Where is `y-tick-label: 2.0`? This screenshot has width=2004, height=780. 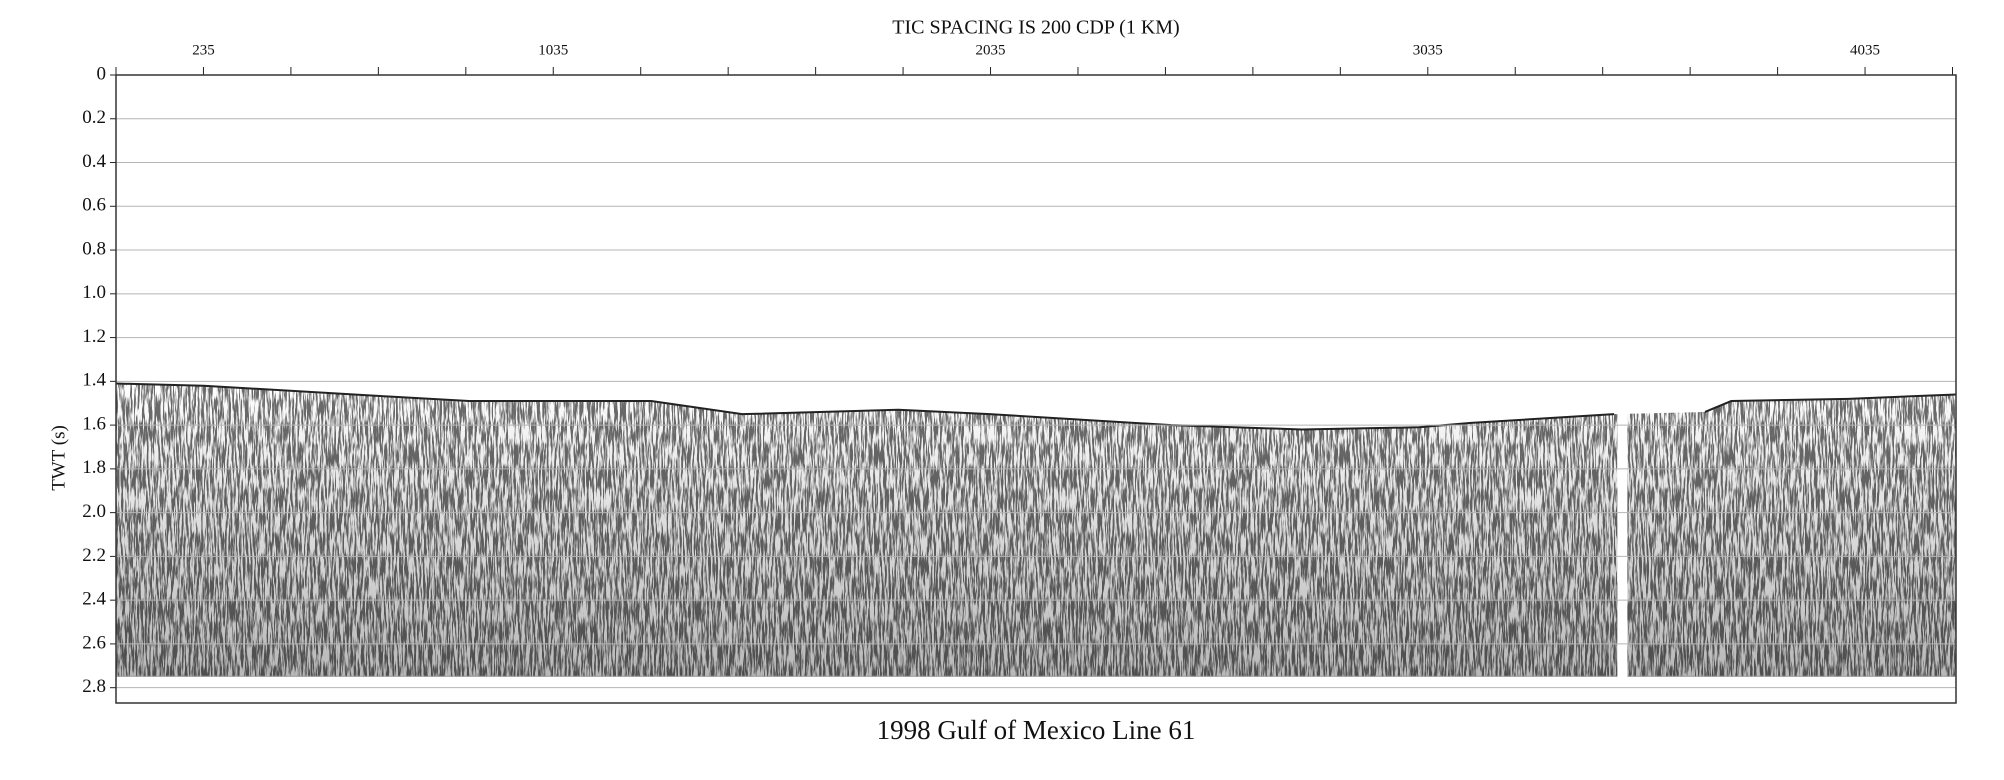 y-tick-label: 2.0 is located at coordinates (94, 511).